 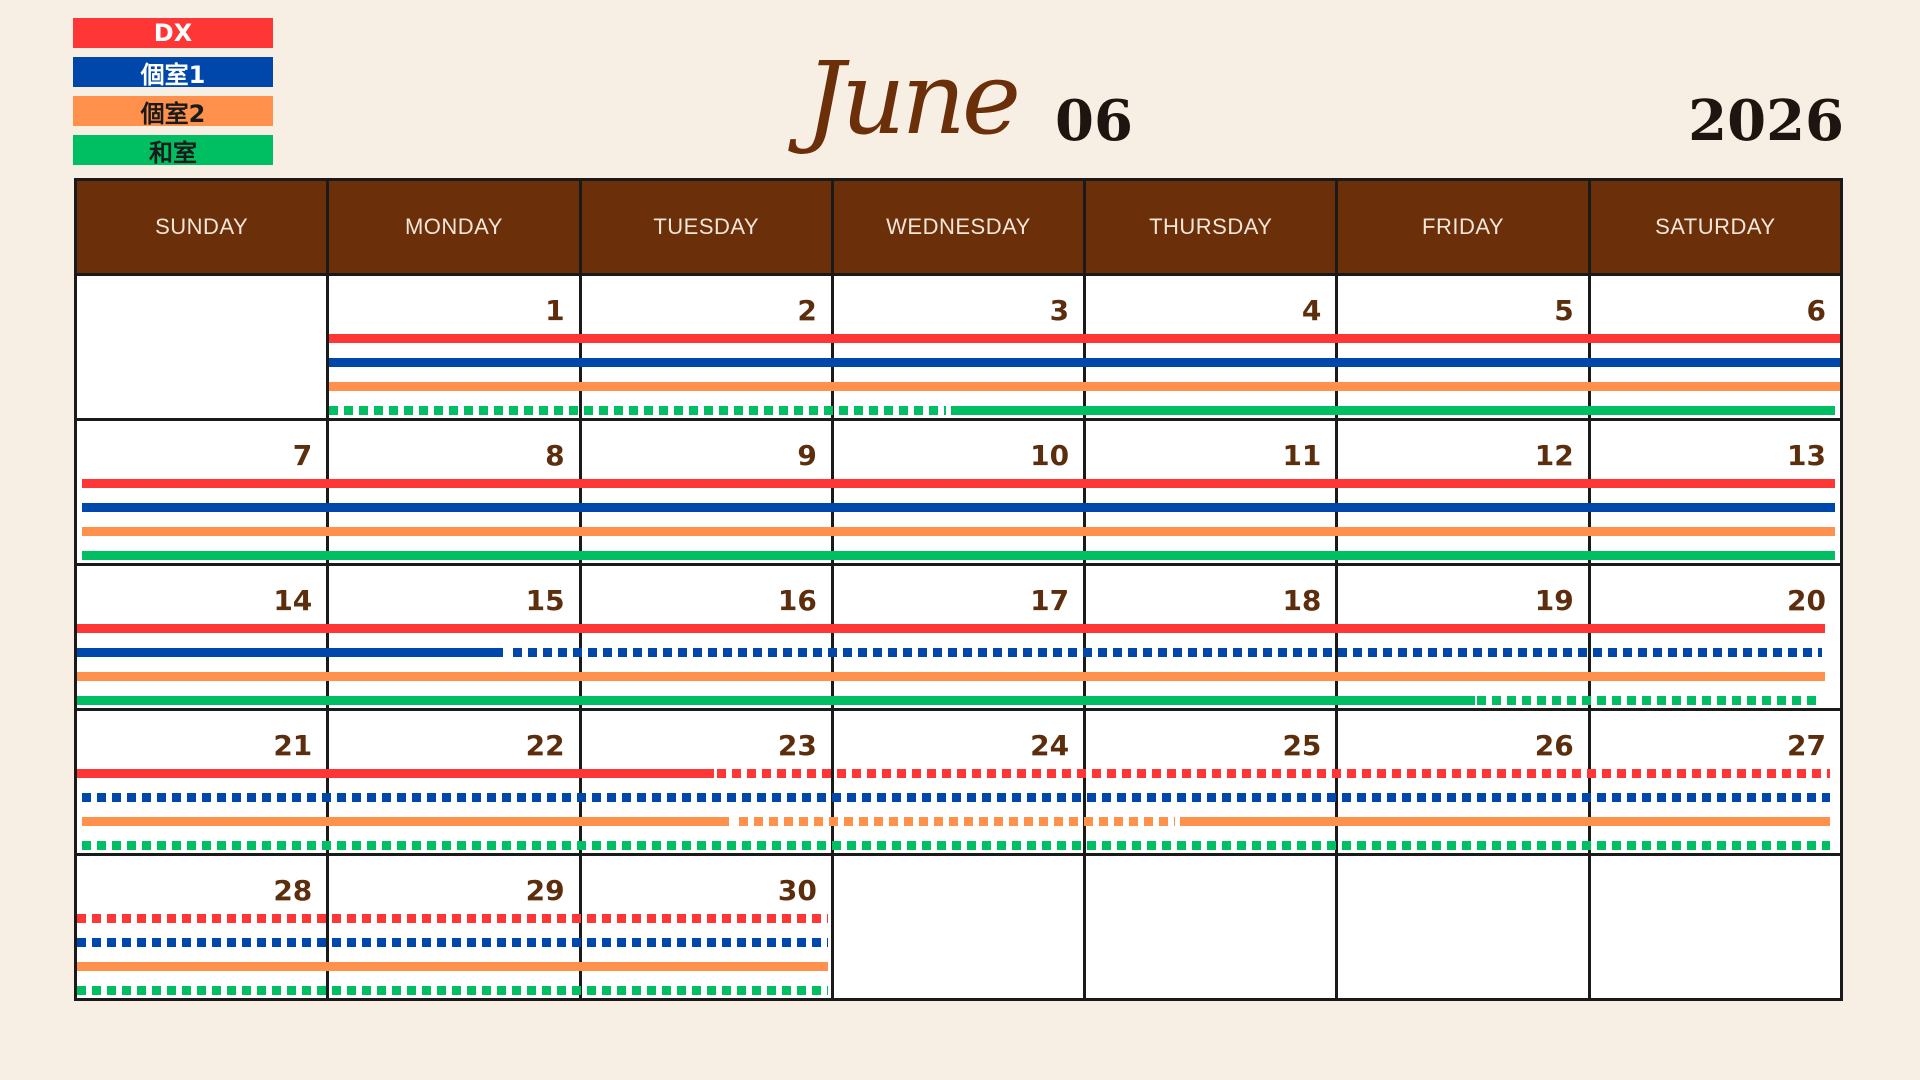 I want to click on year: 2026, so click(x=1766, y=121).